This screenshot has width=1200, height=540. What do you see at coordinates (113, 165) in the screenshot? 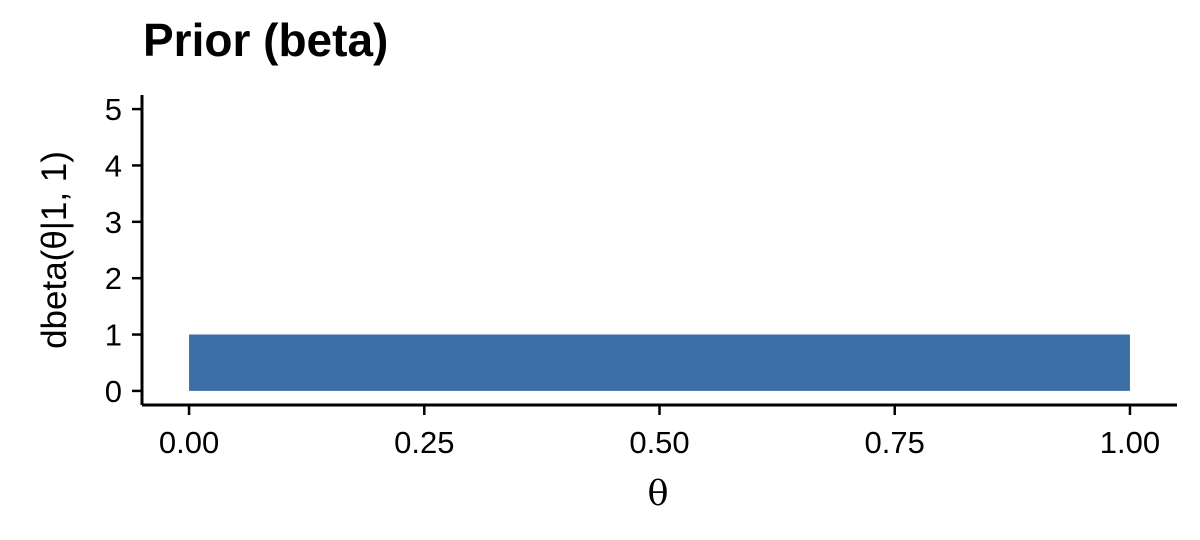
I see `y-tick-label: 4` at bounding box center [113, 165].